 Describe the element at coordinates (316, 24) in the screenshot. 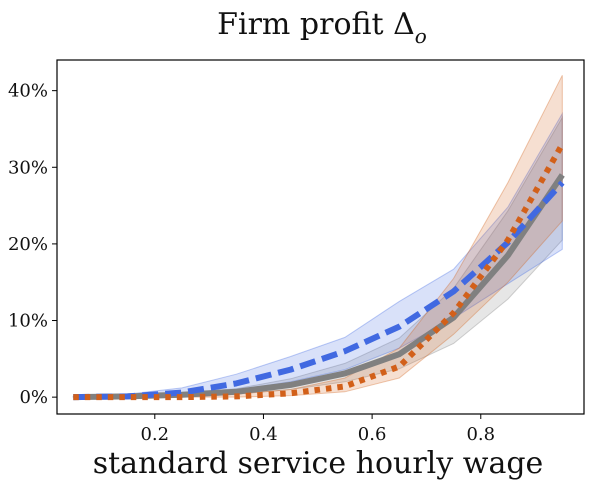

I see `chart-title-main: Firm profit Δ` at that location.